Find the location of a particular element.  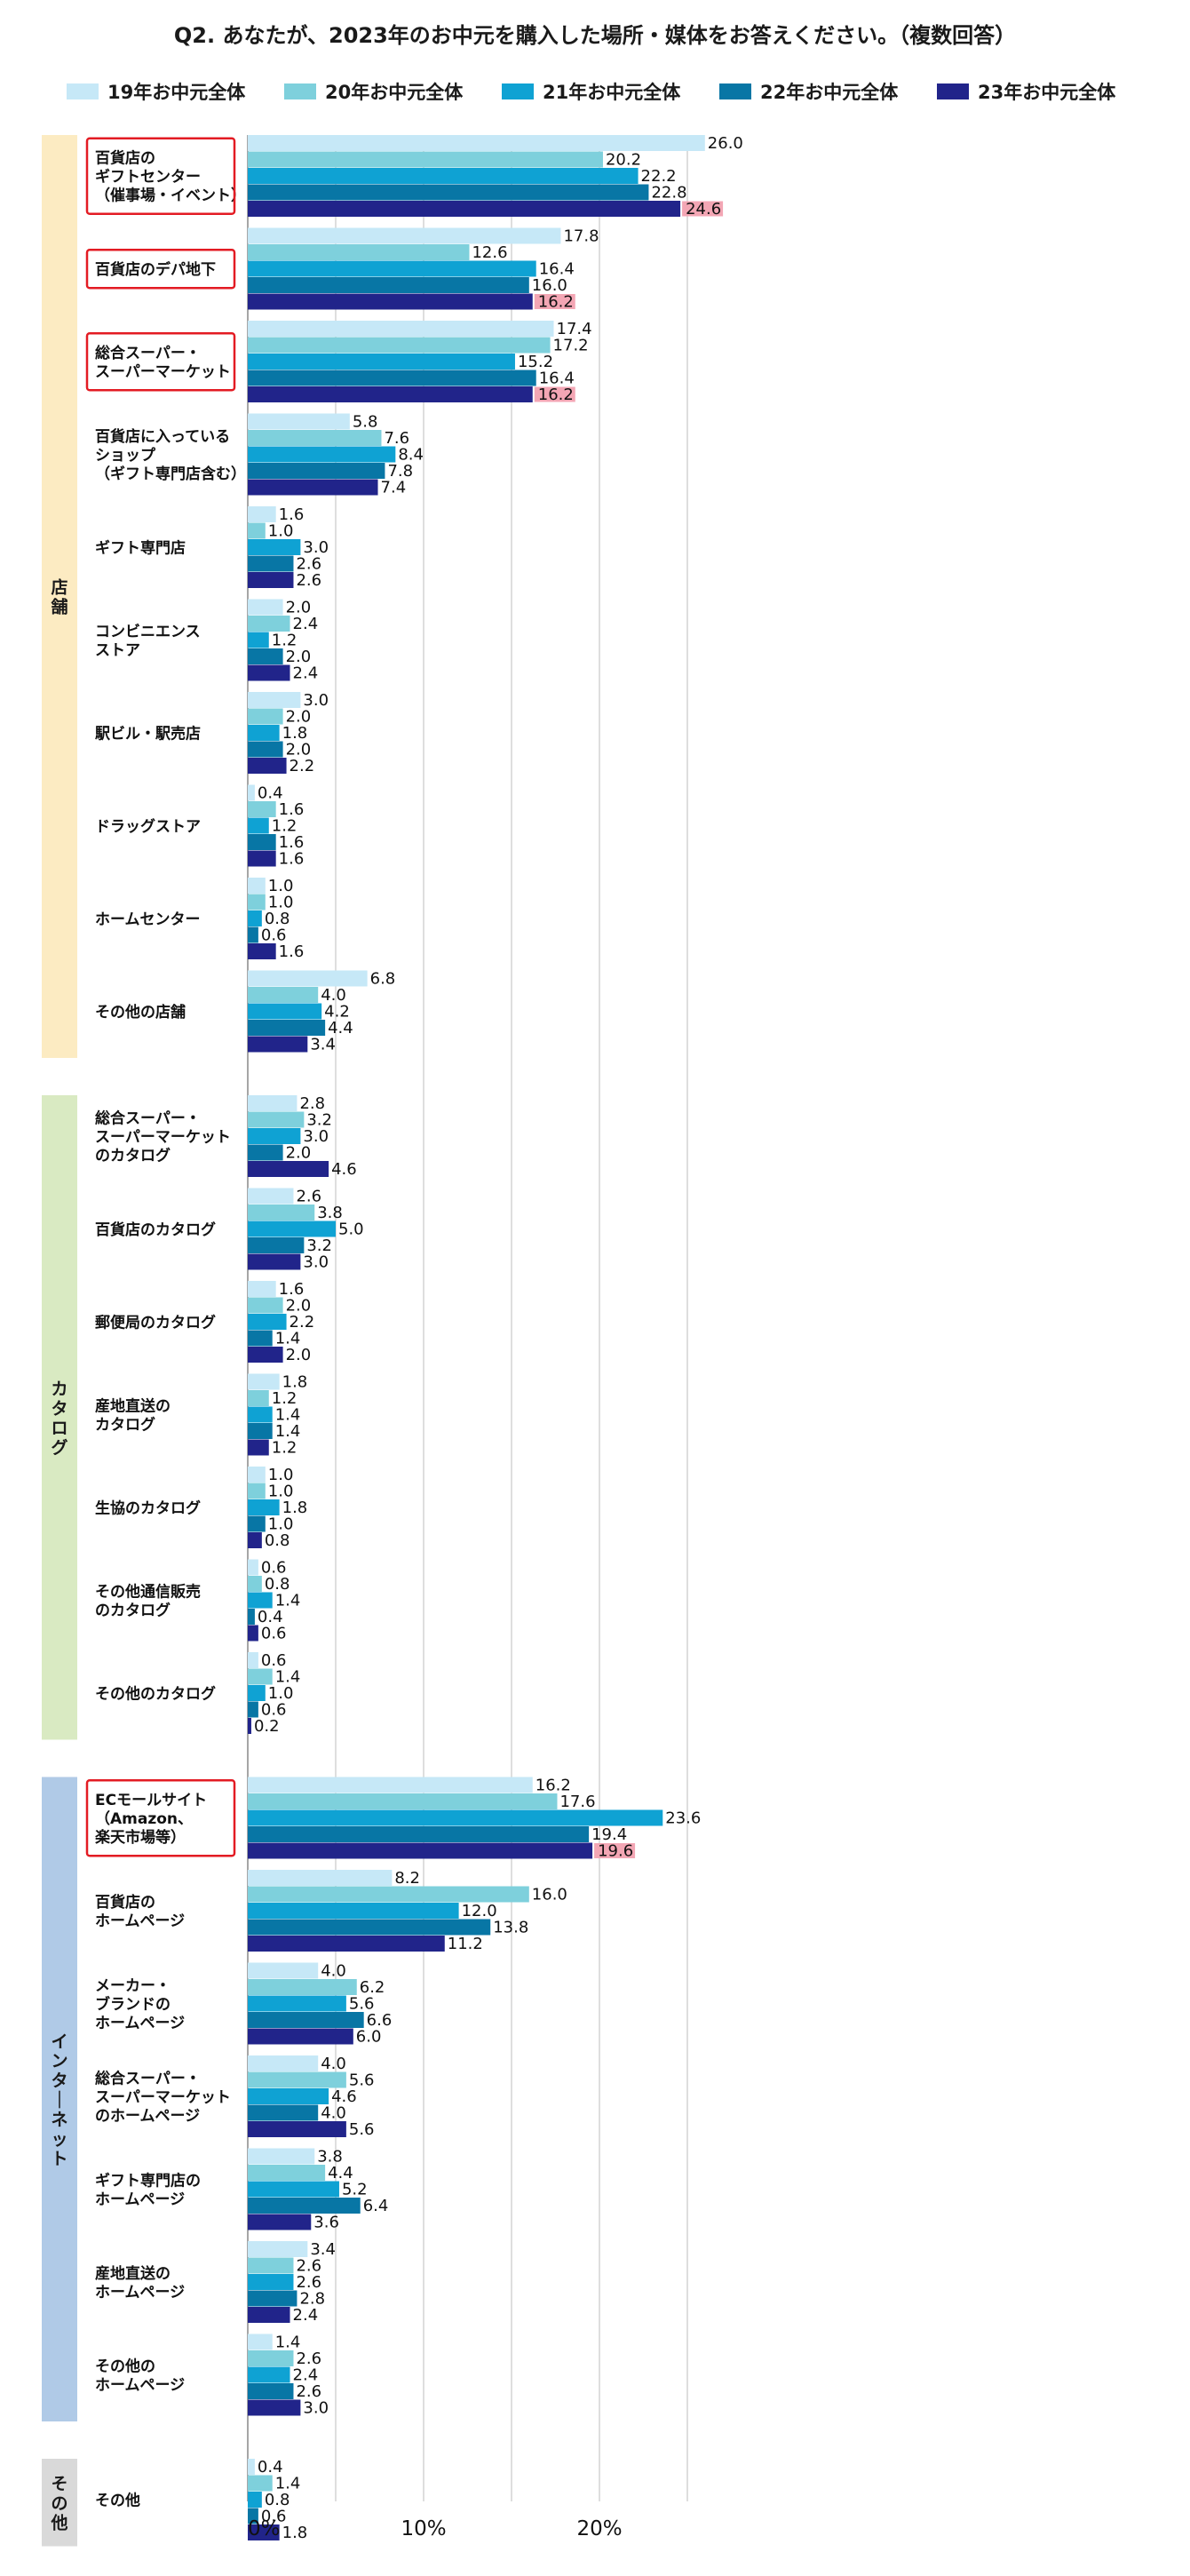

value-label: 6.0 is located at coordinates (369, 2037).